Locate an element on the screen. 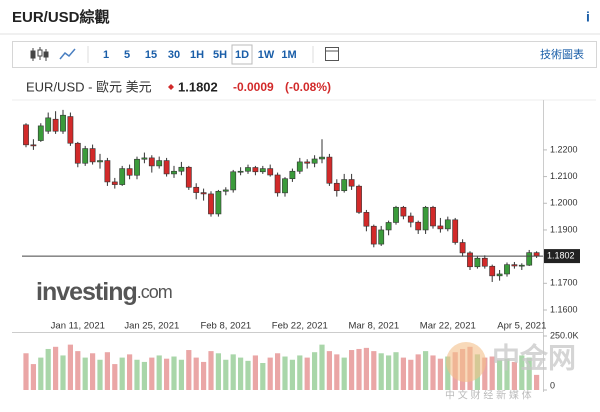 Image resolution: width=600 pixels, height=412 pixels. timeframe-button: 1H is located at coordinates (197, 55).